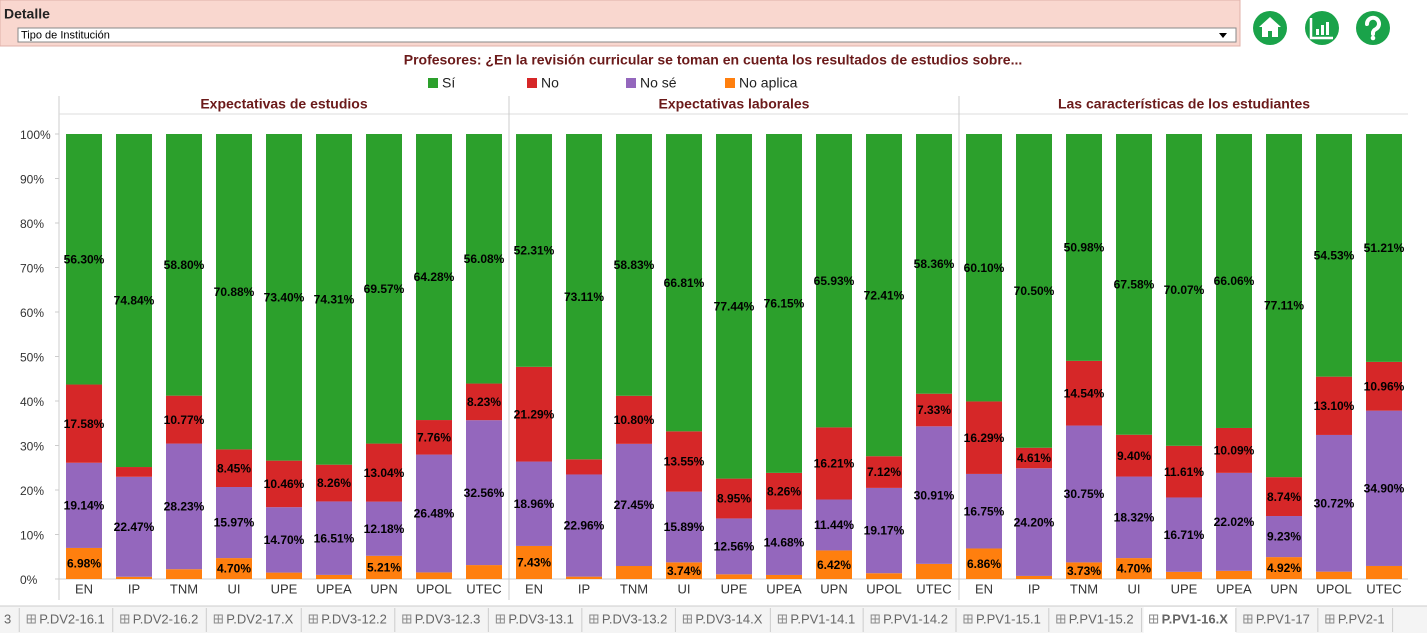 The height and width of the screenshot is (633, 1427). What do you see at coordinates (32, 447) in the screenshot?
I see `y-tick-label: 30%` at bounding box center [32, 447].